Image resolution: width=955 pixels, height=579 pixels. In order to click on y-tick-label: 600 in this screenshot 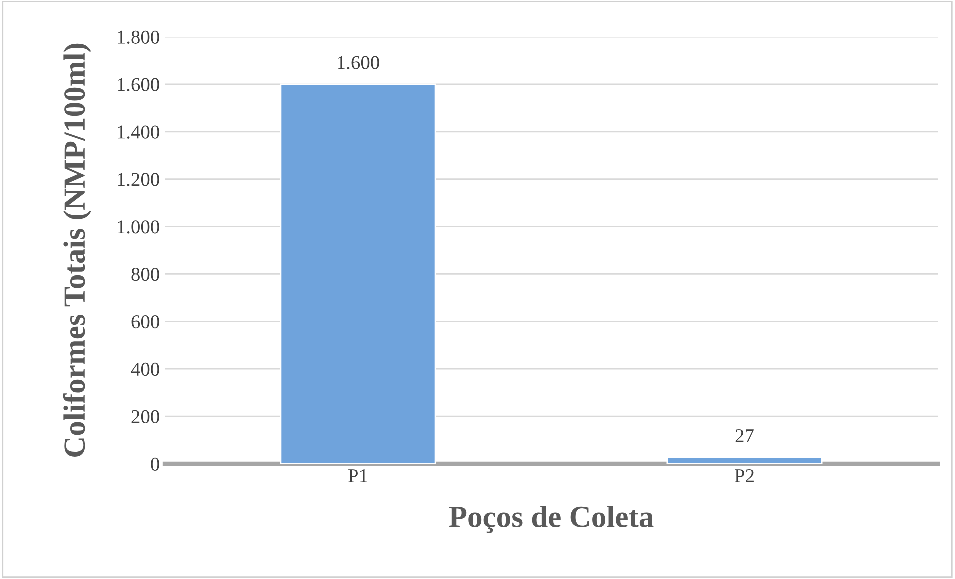, I will do `click(146, 322)`.